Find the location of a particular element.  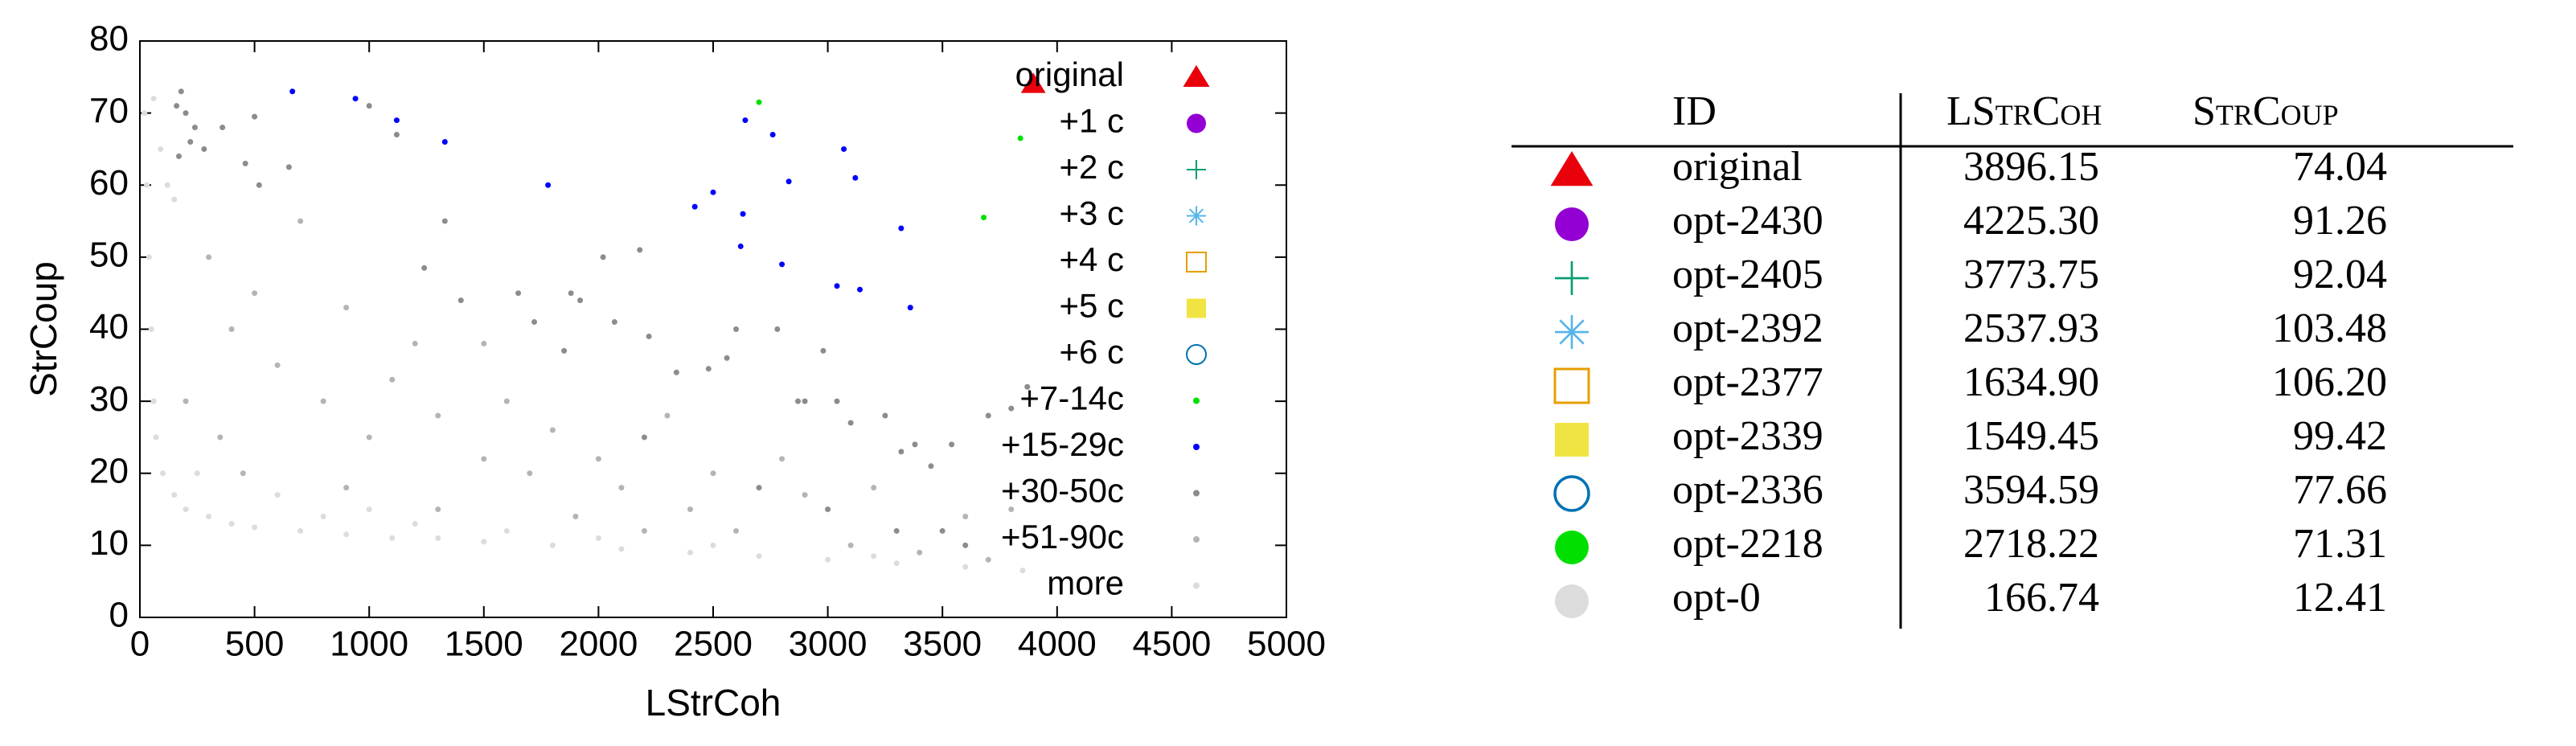

marker-plus is located at coordinates (1572, 278).